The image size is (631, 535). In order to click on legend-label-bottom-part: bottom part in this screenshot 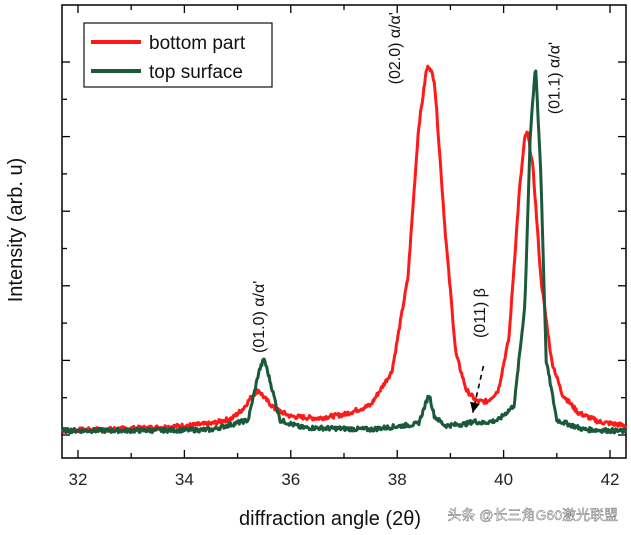, I will do `click(197, 43)`.